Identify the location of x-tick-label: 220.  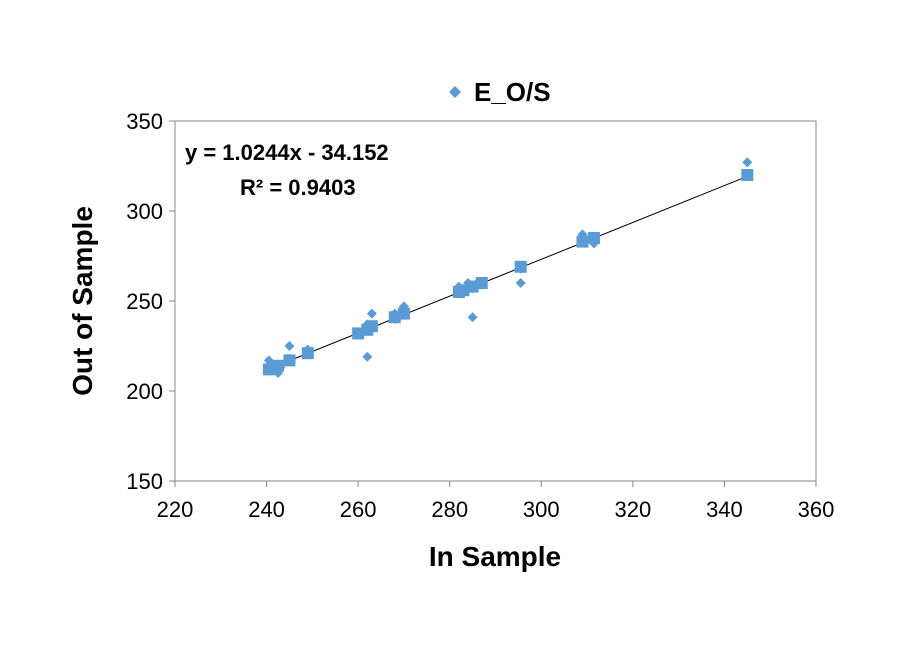
(175, 509).